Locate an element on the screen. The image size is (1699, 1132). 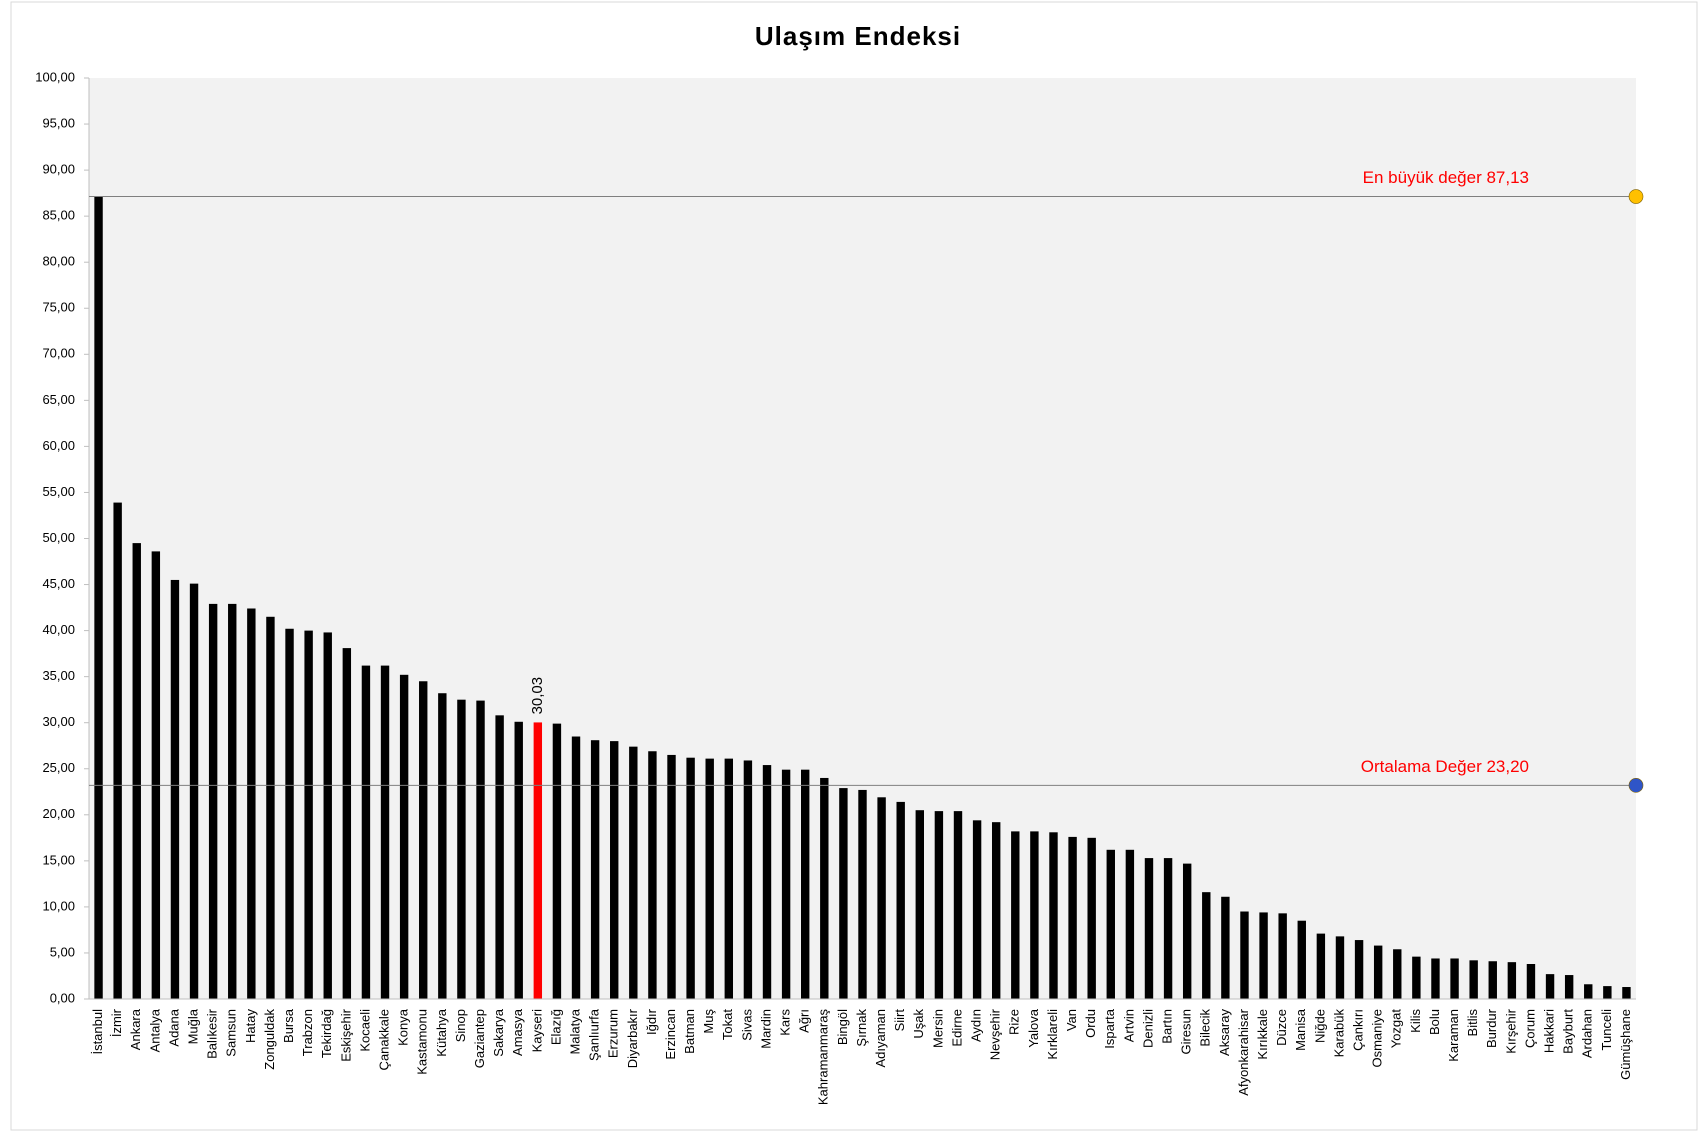
x-tick-label: Osmaniye is located at coordinates (1377, 1038).